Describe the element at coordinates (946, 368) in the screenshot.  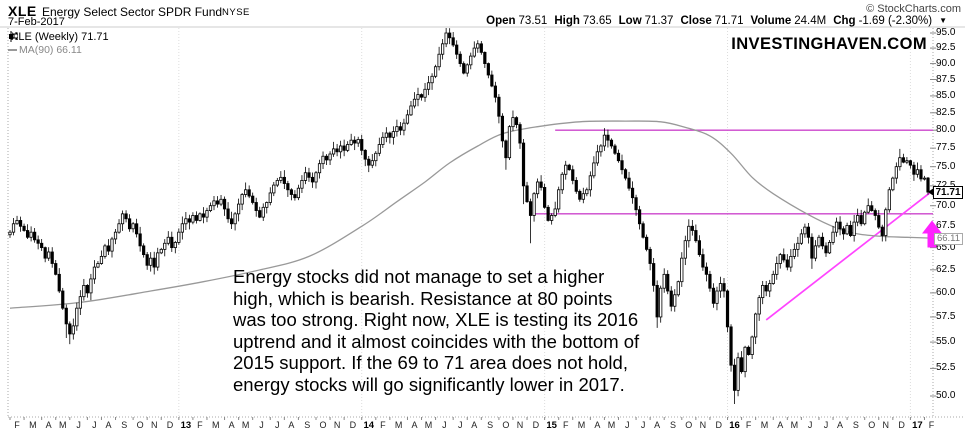
I see `y-axis-label: 52.5` at that location.